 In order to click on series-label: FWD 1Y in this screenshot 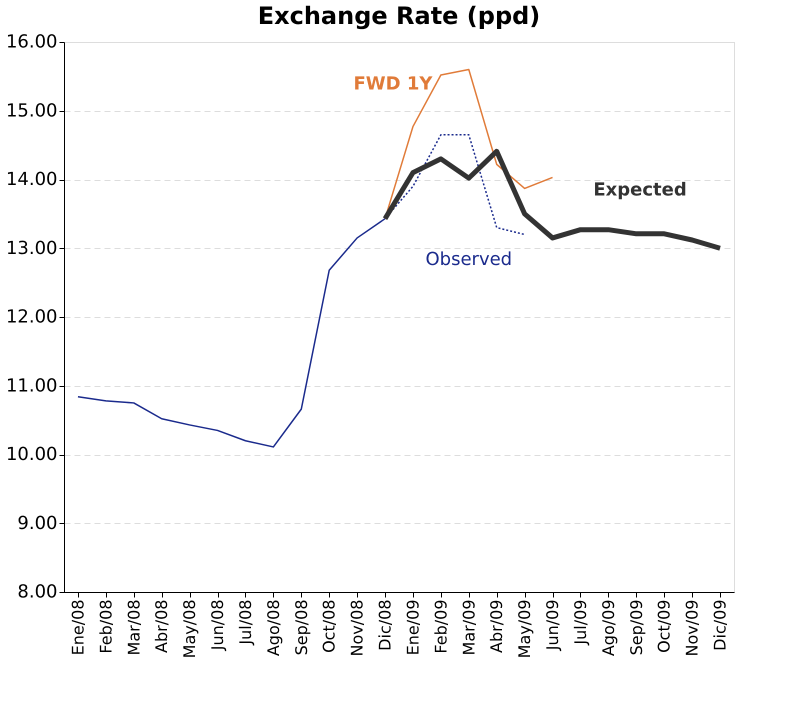, I will do `click(393, 84)`.